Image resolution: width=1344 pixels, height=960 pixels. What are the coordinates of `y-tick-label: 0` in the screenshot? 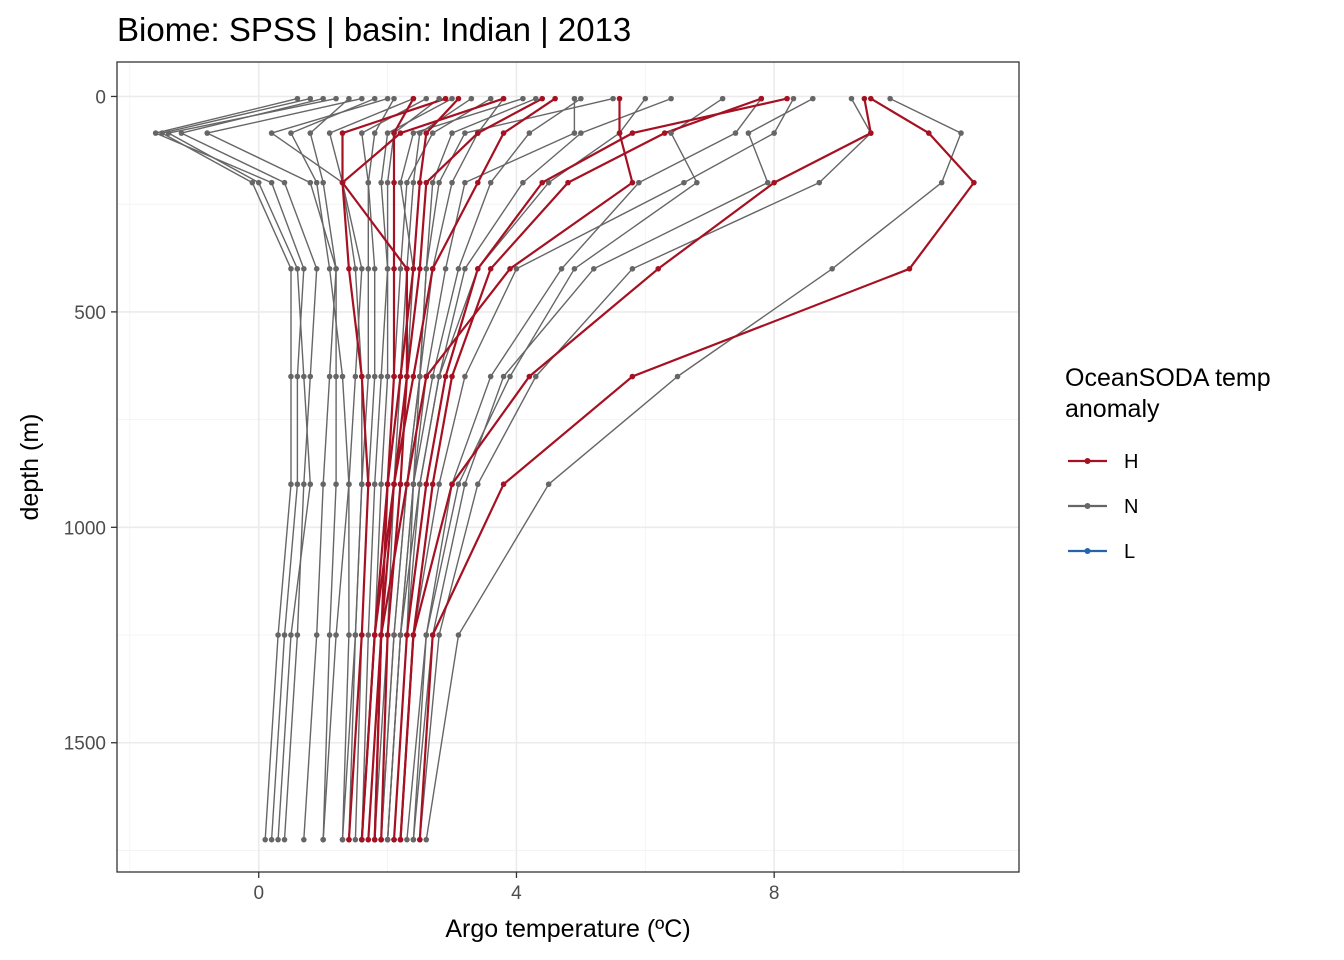 It's located at (100, 97).